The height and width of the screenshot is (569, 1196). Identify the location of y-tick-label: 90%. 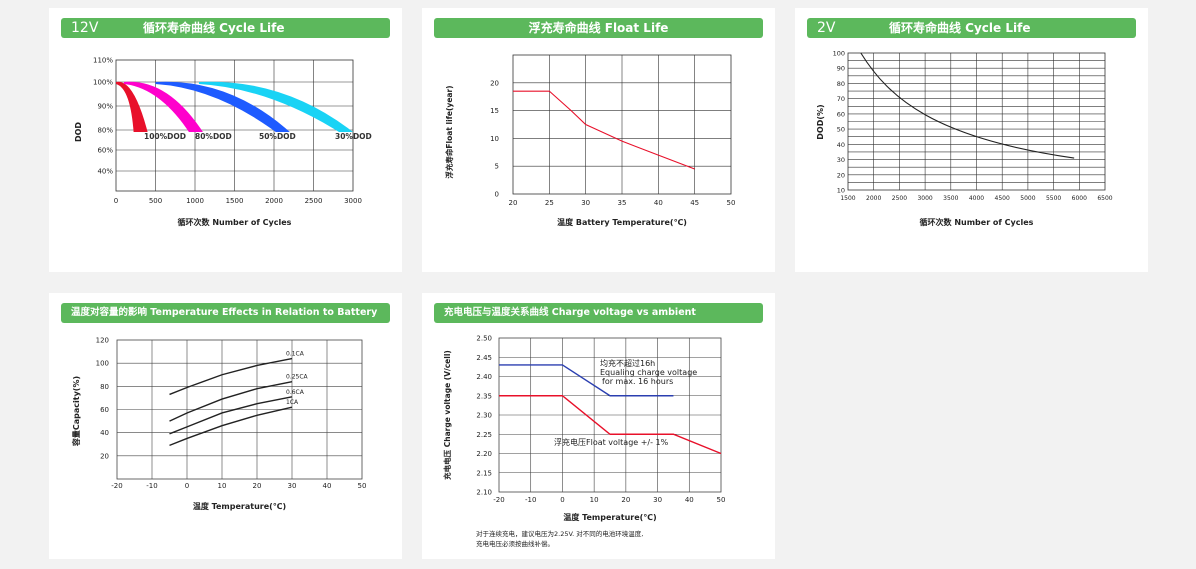
(105, 107).